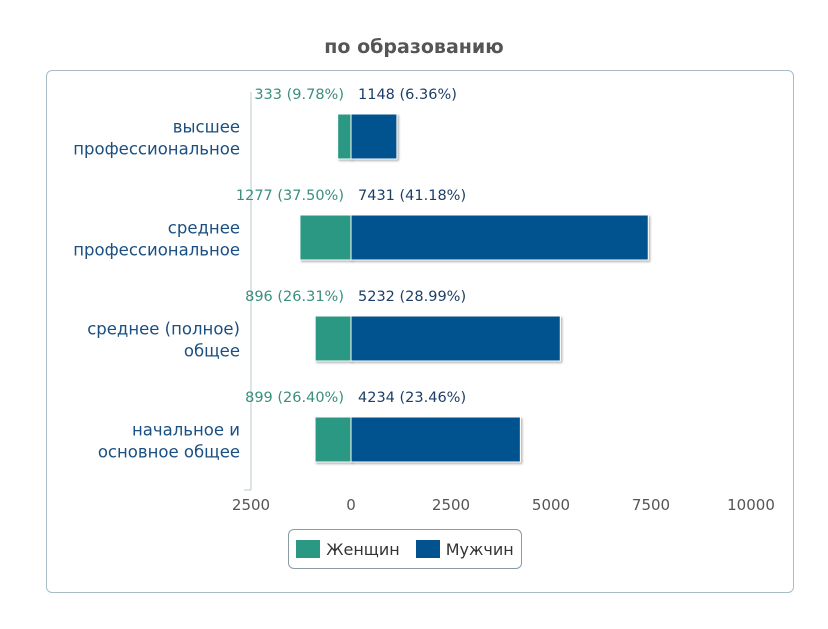  What do you see at coordinates (412, 297) in the screenshot?
I see `data-label-male: 5232 (28.99%)` at bounding box center [412, 297].